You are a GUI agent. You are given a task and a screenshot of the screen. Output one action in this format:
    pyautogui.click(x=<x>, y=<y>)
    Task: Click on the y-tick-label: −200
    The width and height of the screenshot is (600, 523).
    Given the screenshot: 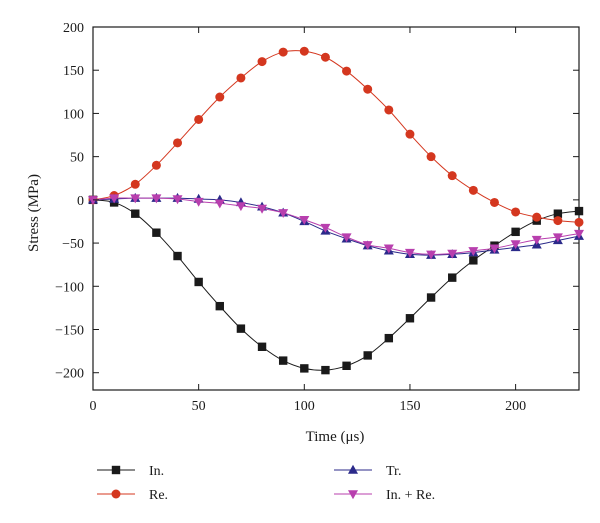 What is the action you would take?
    pyautogui.click(x=69, y=374)
    